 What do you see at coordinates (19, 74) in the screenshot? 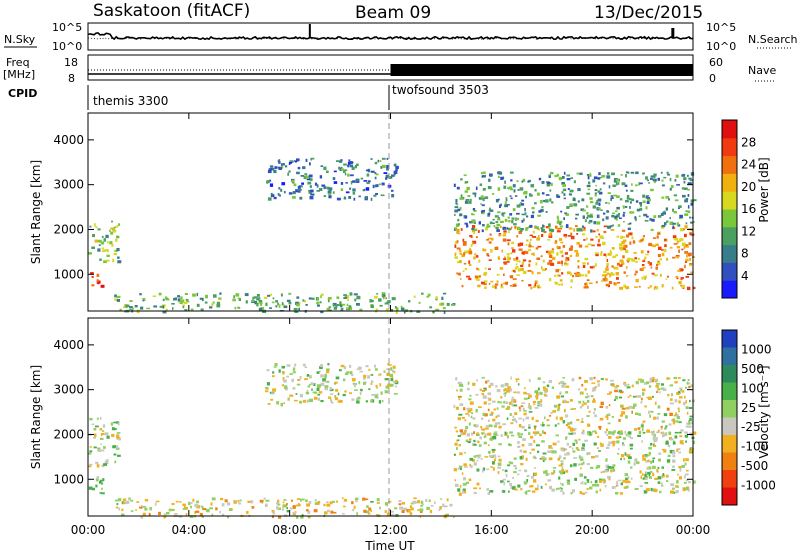
I see `freq-unit-label: [MHz]` at bounding box center [19, 74].